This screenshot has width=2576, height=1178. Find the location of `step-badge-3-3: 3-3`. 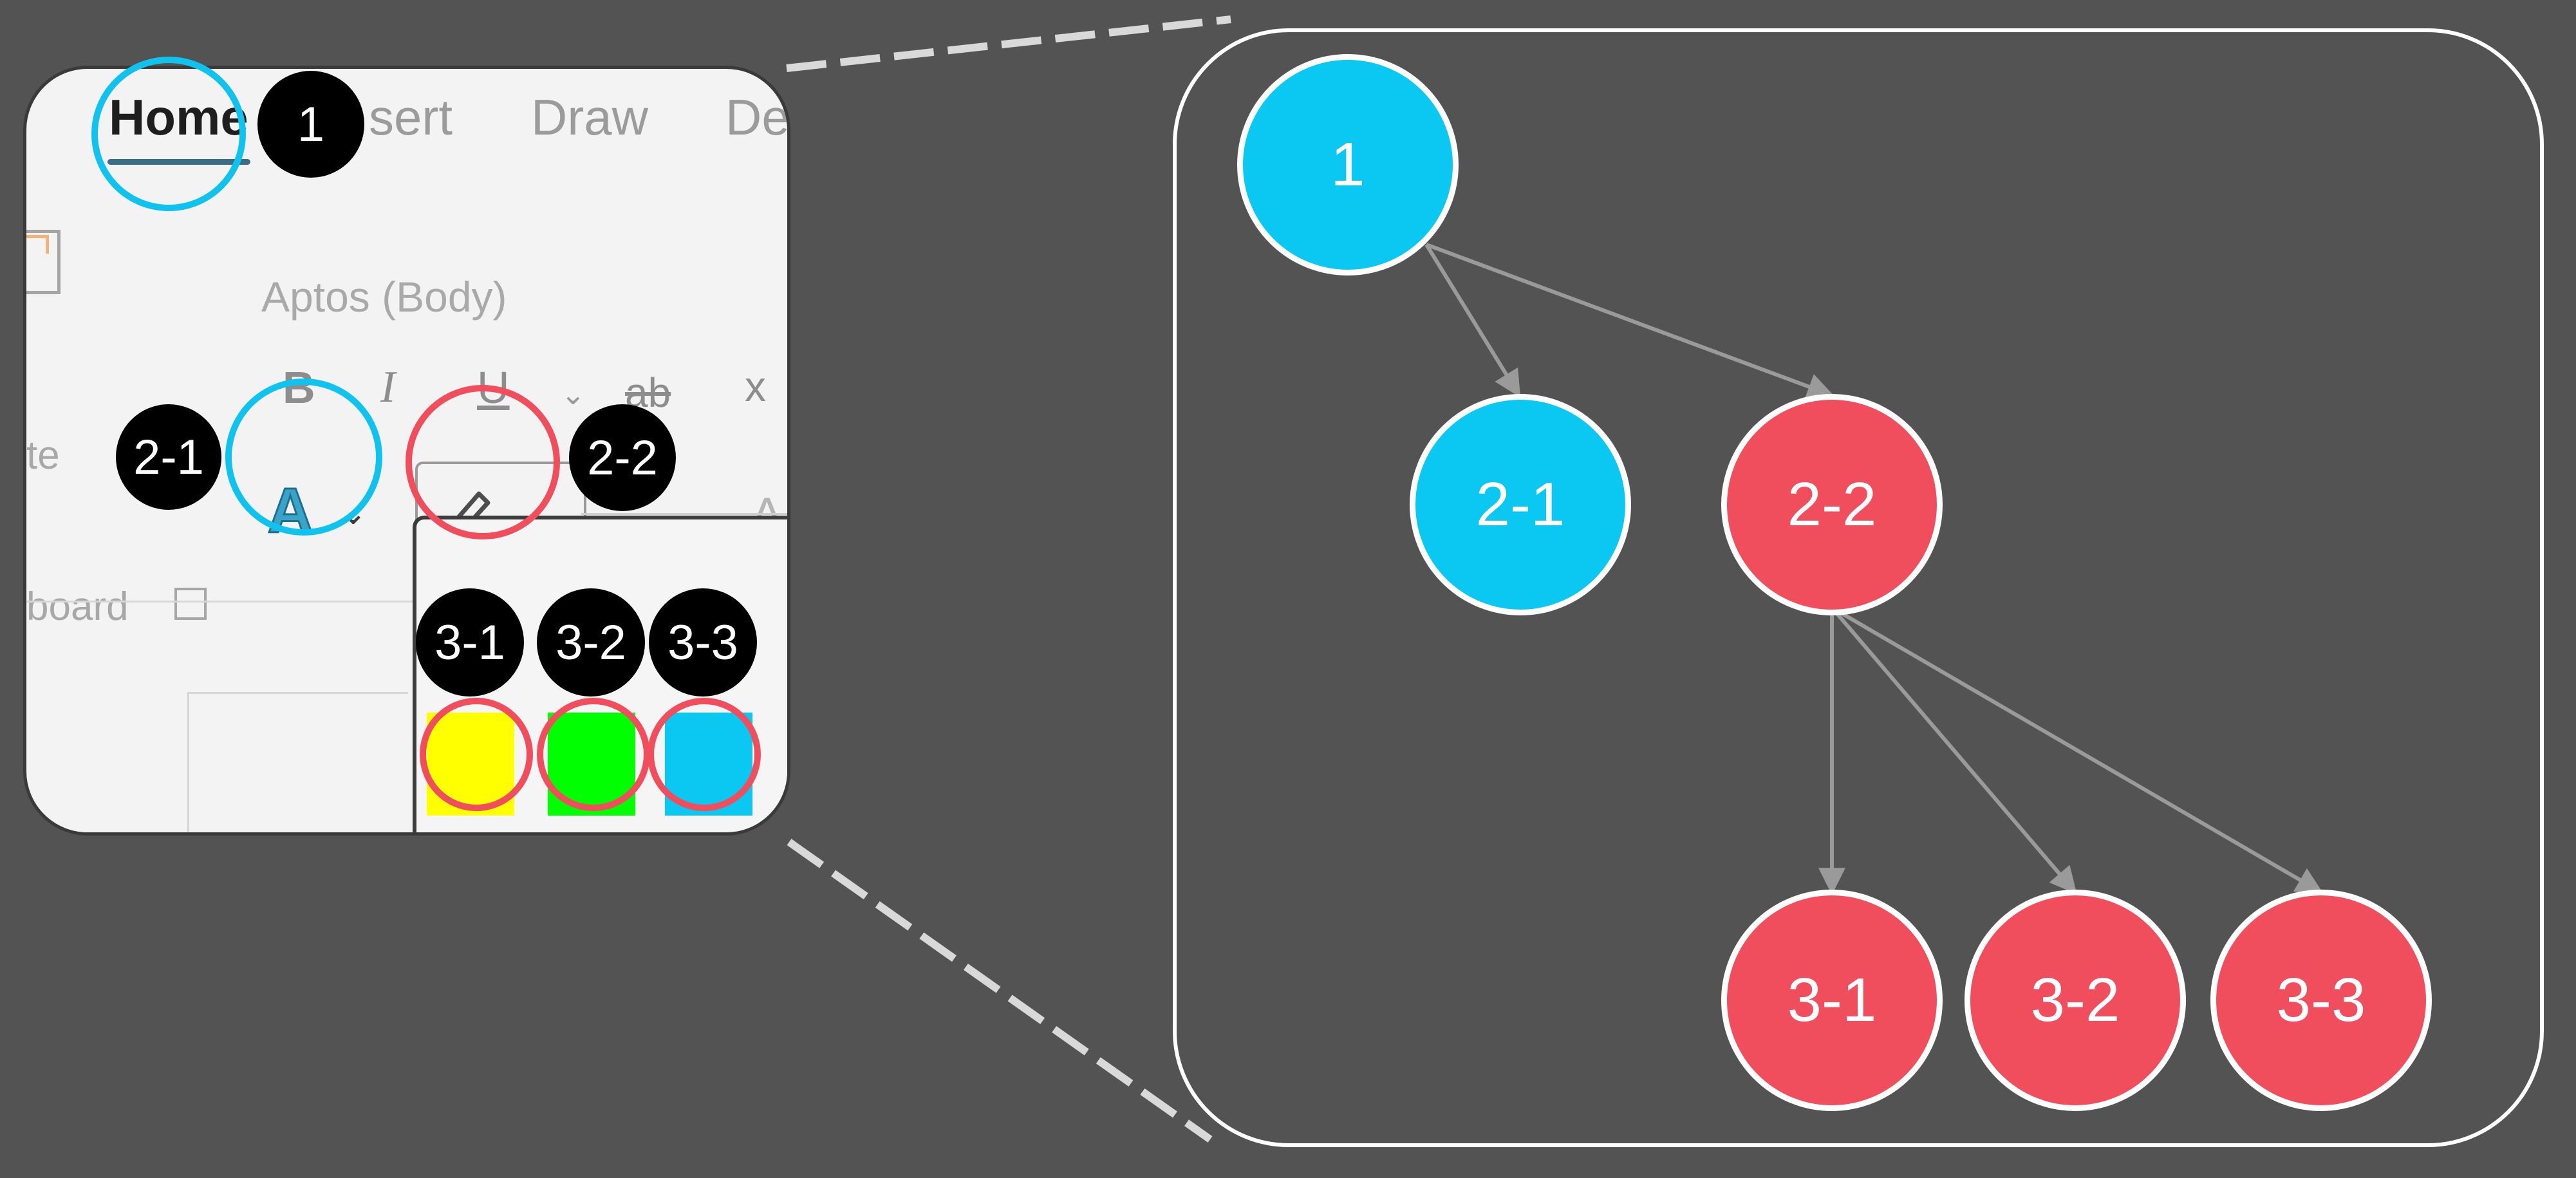

step-badge-3-3: 3-3 is located at coordinates (703, 642).